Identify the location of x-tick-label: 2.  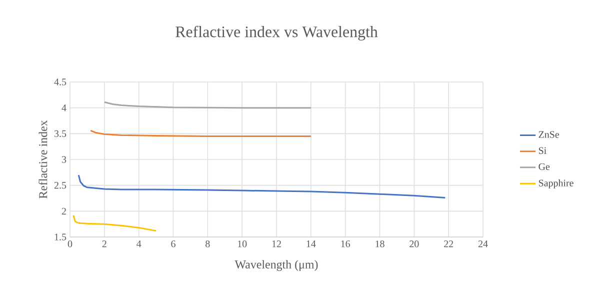
(104, 244).